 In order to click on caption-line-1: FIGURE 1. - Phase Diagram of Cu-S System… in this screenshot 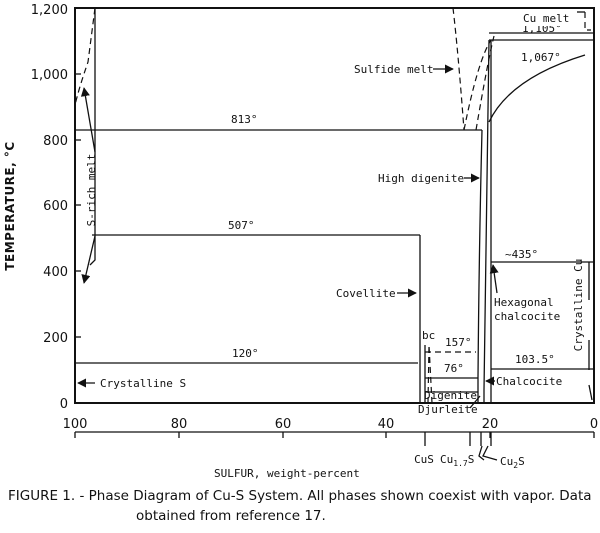, I will do `click(300, 496)`.